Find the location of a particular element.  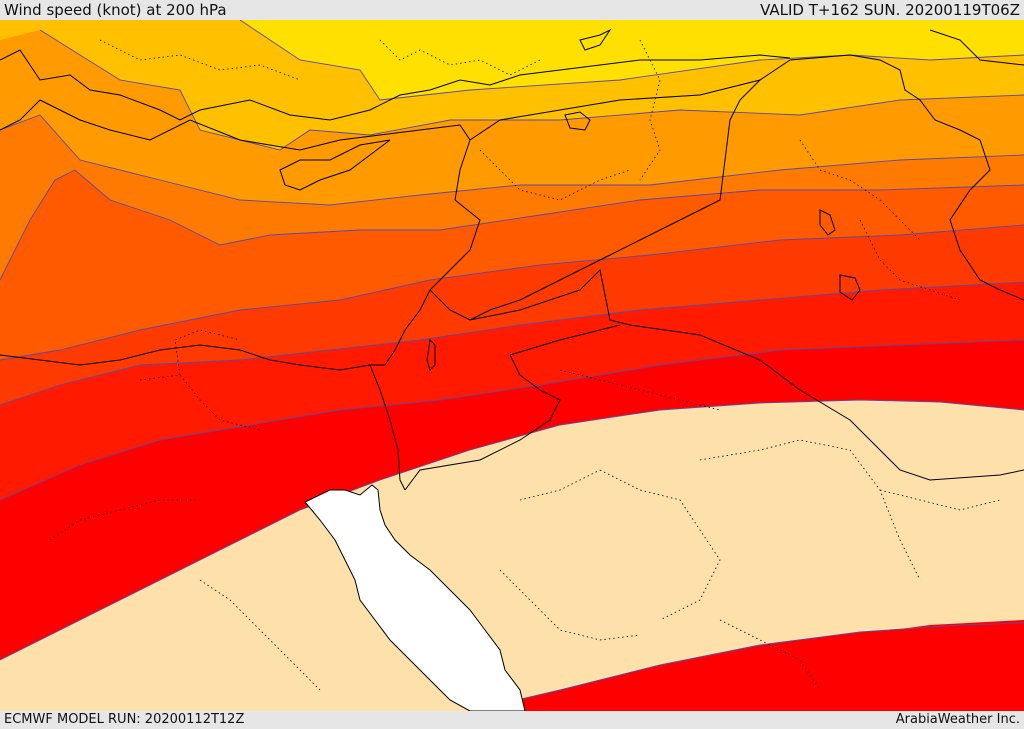

valid-time: VALID T+162 SUN. 20200119T06Z is located at coordinates (890, 10).